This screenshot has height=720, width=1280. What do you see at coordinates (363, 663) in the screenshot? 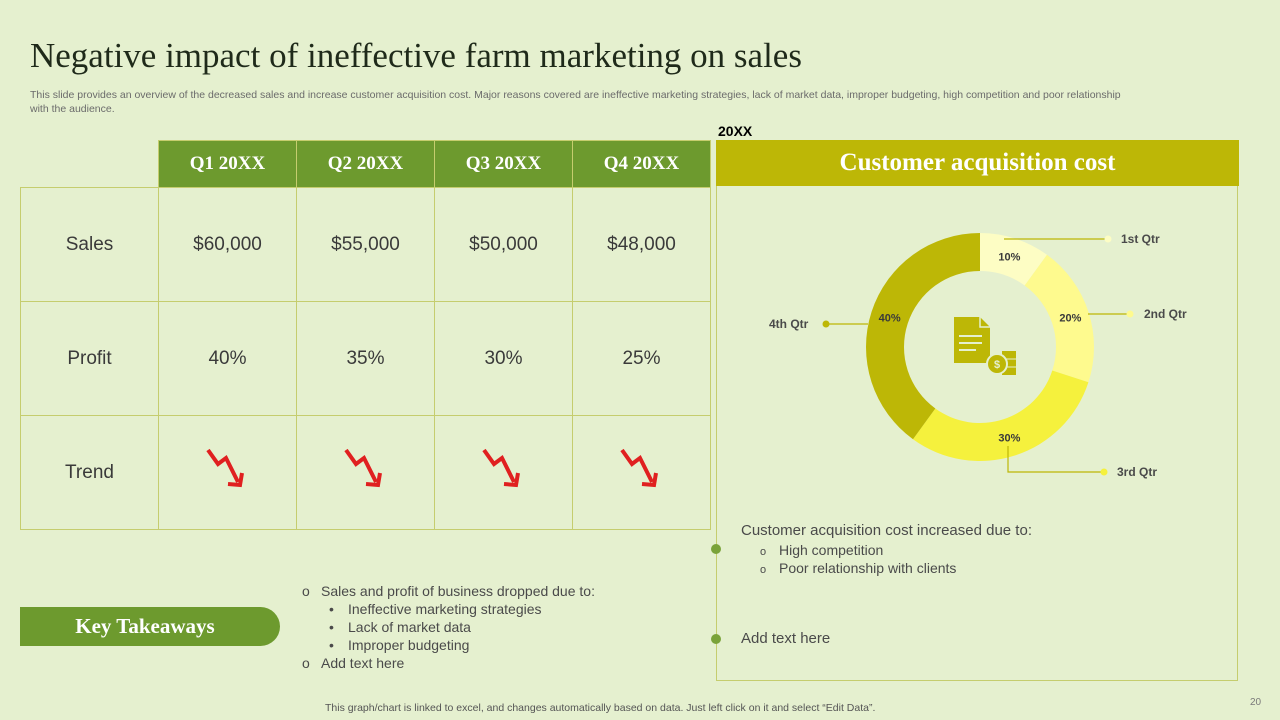
I see `takeaway-add-text: Add text here` at bounding box center [363, 663].